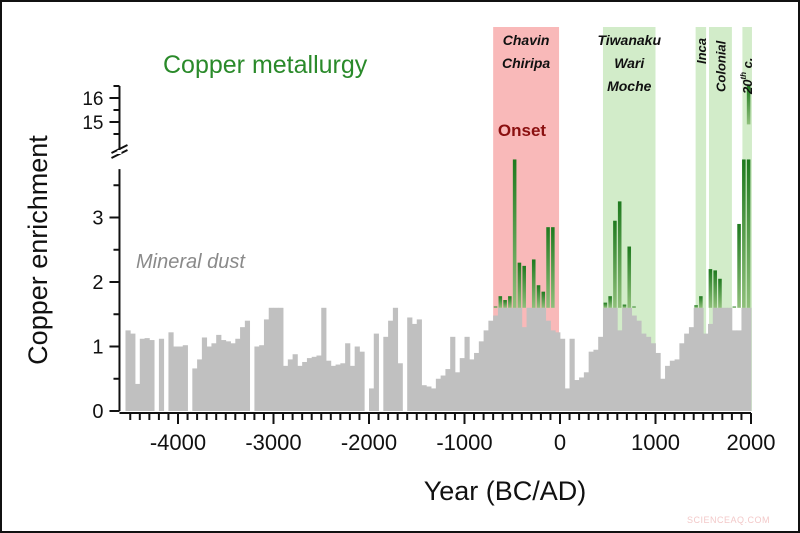 The height and width of the screenshot is (533, 800). Describe the element at coordinates (178, 442) in the screenshot. I see `x-tick-label: -4000` at that location.